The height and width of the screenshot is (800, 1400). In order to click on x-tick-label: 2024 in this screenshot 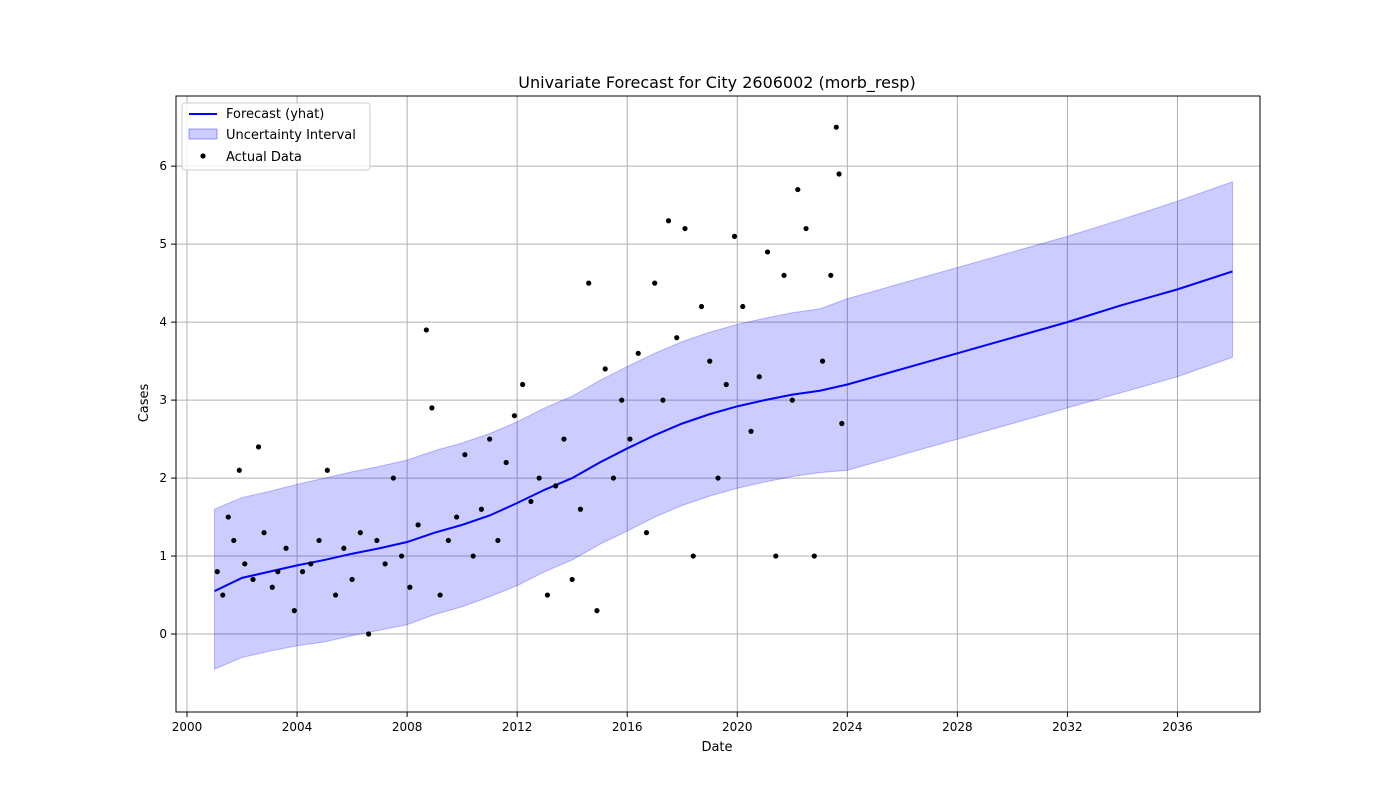, I will do `click(847, 727)`.